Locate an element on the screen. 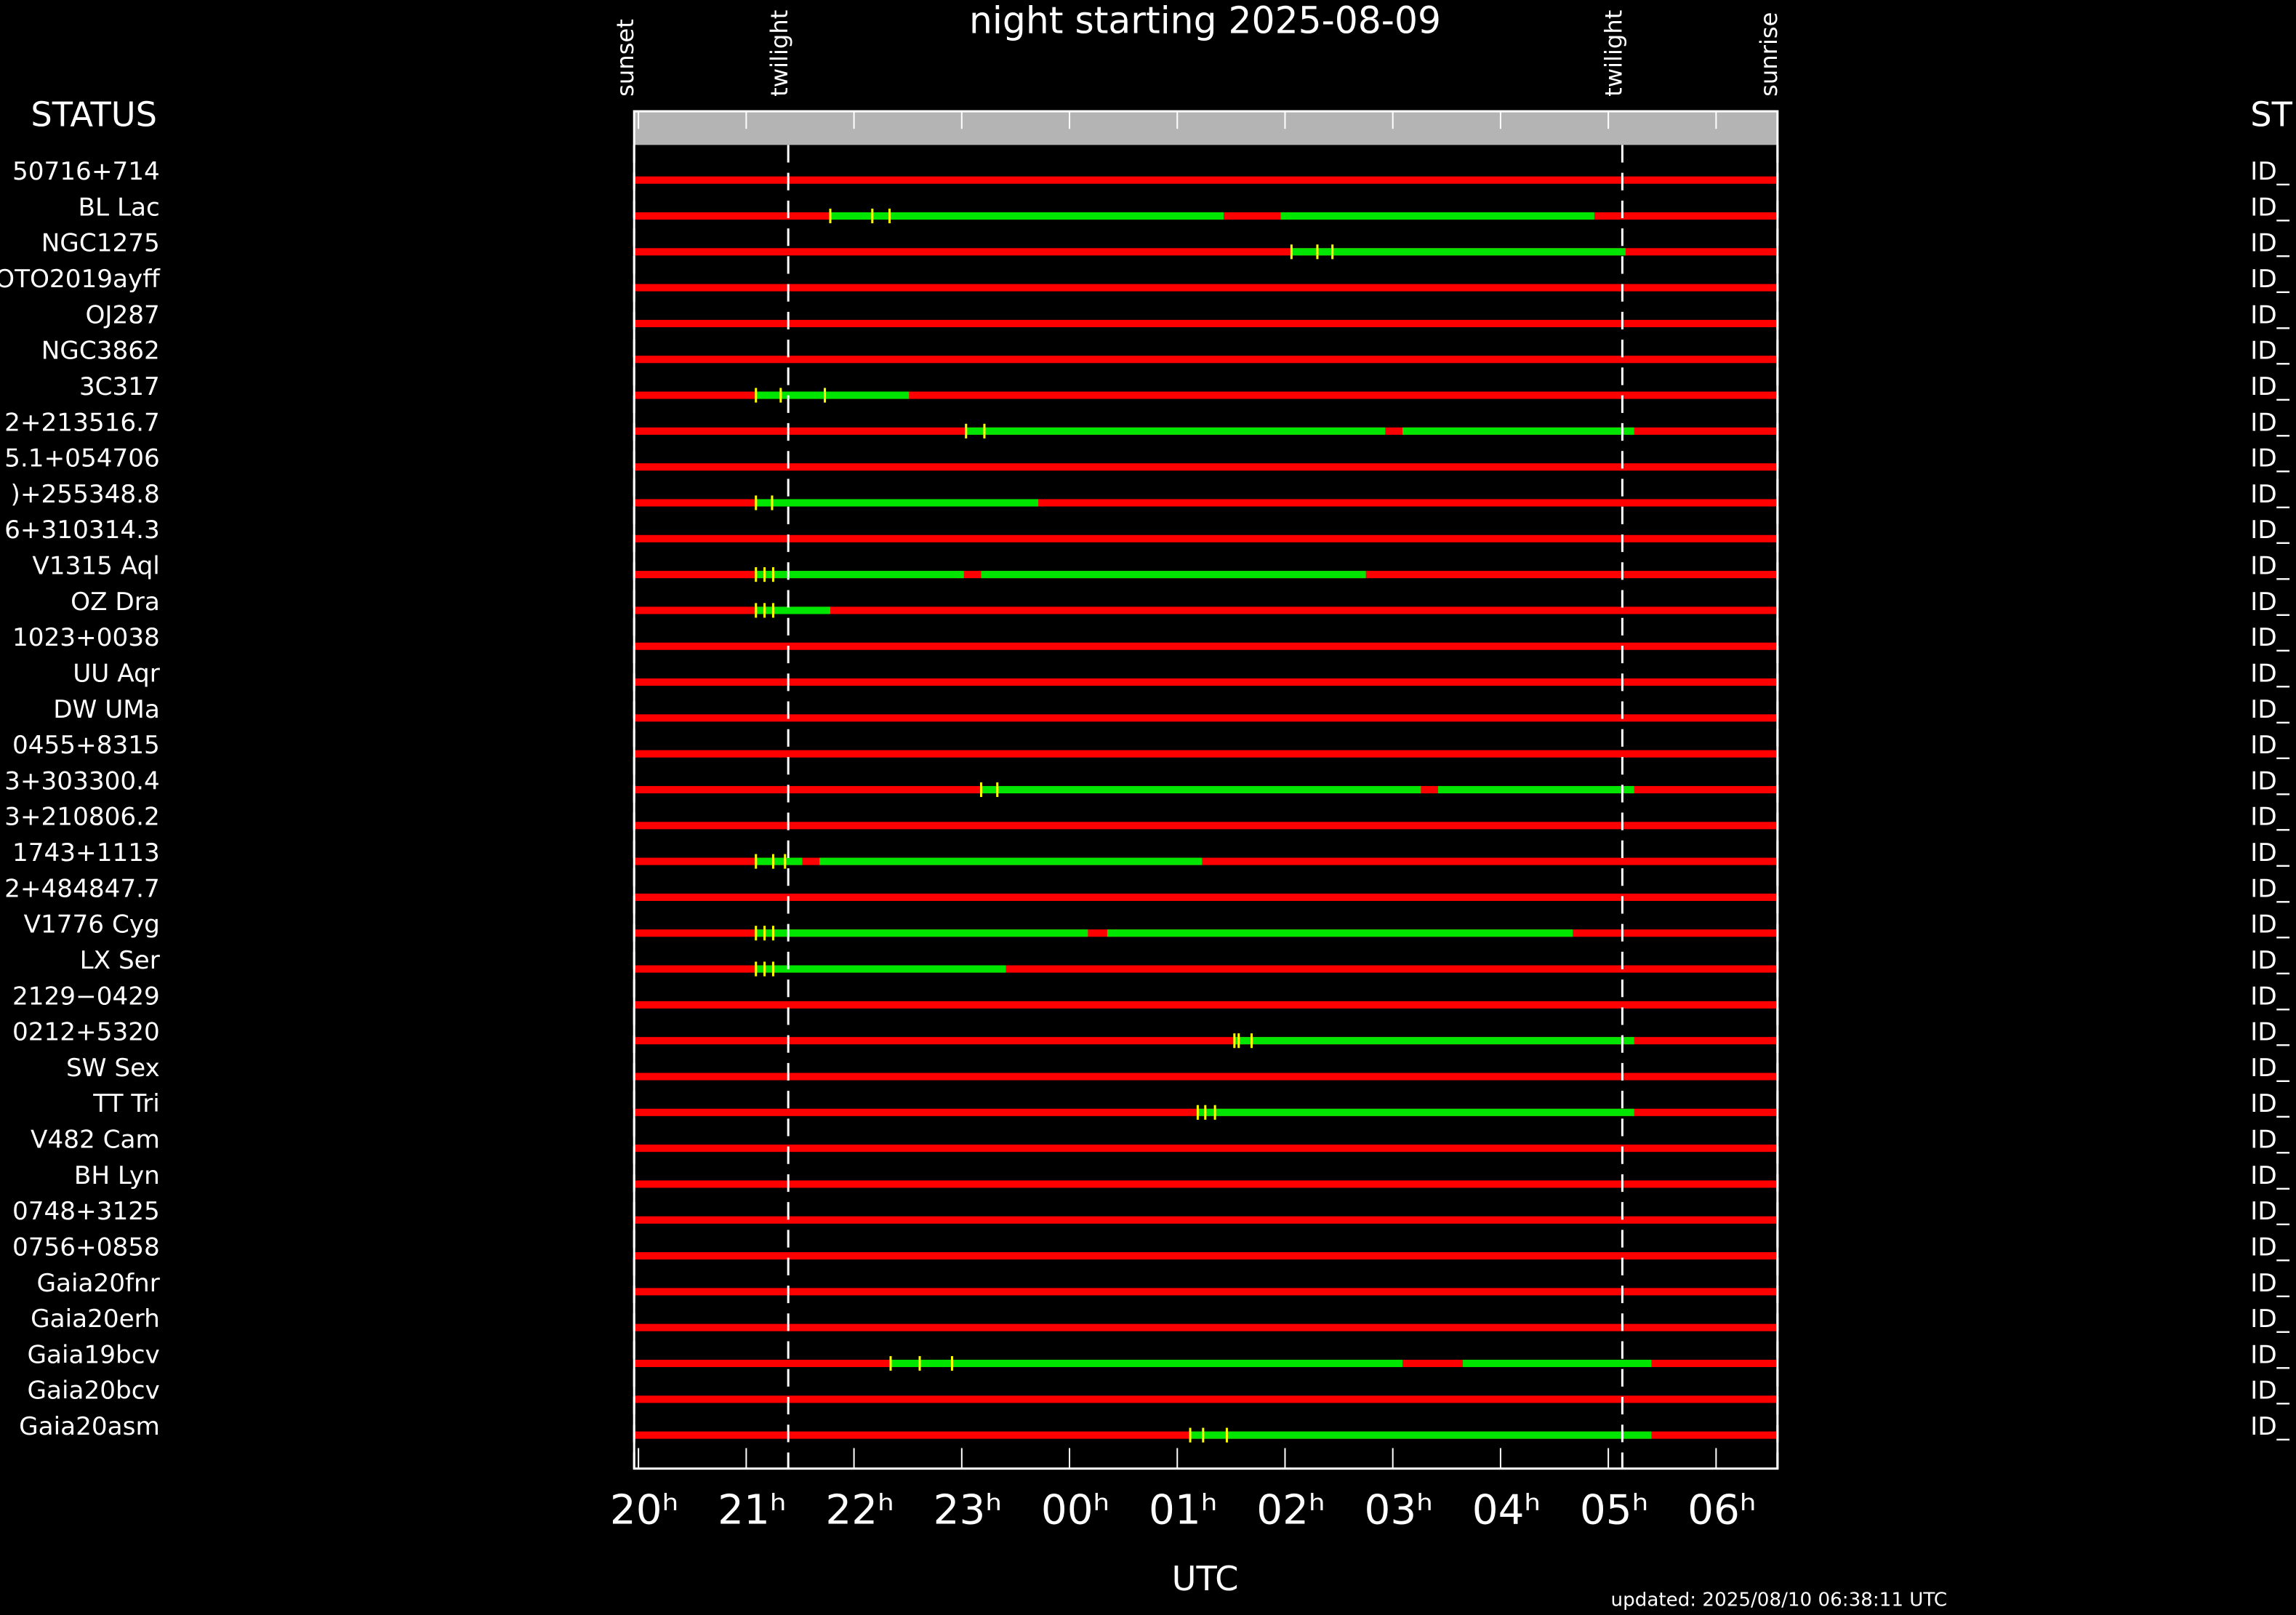 The width and height of the screenshot is (2296, 1615). header-bar is located at coordinates (1206, 128).